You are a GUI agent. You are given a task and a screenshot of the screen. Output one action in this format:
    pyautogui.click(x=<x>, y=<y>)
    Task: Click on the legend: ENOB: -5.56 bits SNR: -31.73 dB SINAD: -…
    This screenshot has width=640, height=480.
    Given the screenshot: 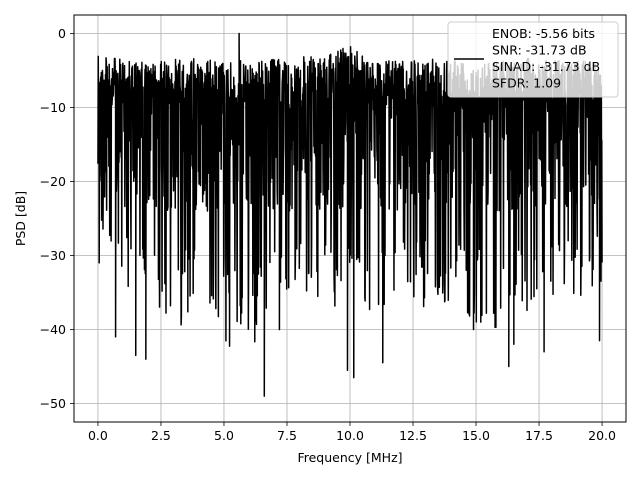 What is the action you would take?
    pyautogui.click(x=533, y=59)
    